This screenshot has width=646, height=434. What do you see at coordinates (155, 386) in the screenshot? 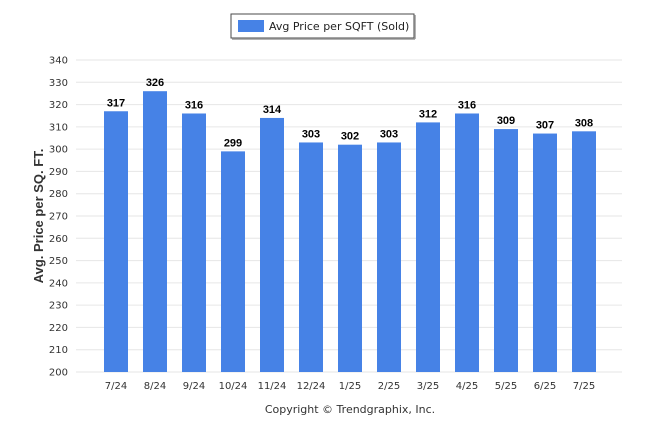
I see `x-tick-label: 8/24` at bounding box center [155, 386].